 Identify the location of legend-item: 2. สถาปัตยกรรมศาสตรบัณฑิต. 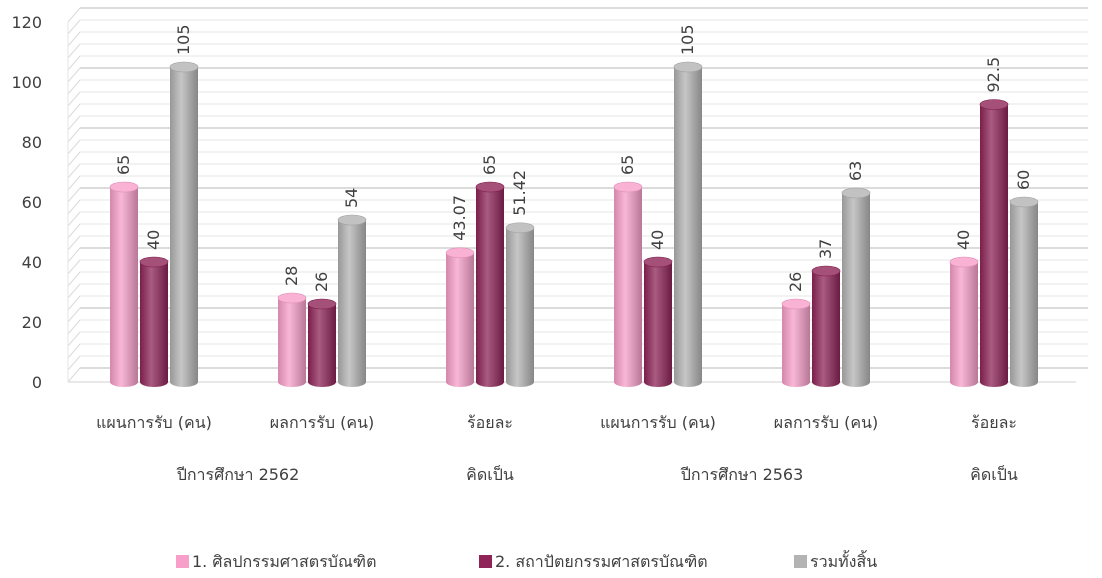
(593, 561).